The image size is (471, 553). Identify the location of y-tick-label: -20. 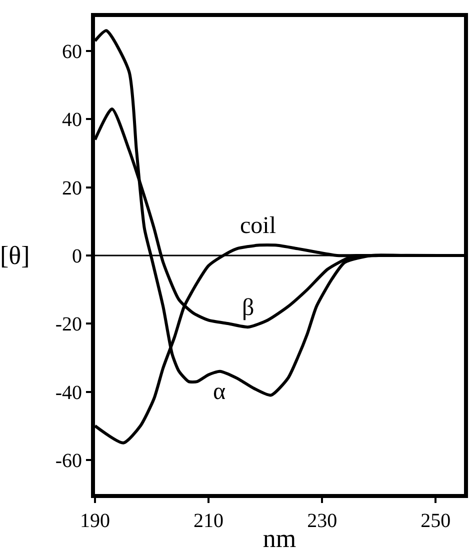
(68, 325).